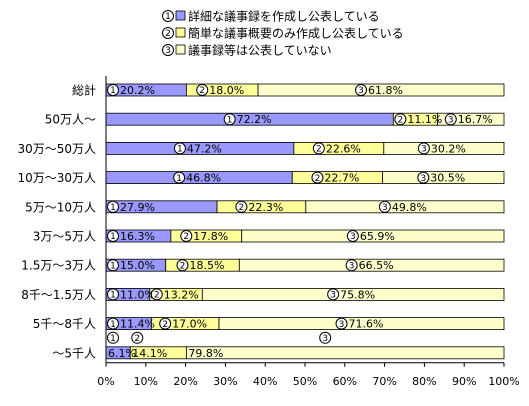 The height and width of the screenshot is (406, 529). What do you see at coordinates (207, 265) in the screenshot?
I see `data-label: 18.5%` at bounding box center [207, 265].